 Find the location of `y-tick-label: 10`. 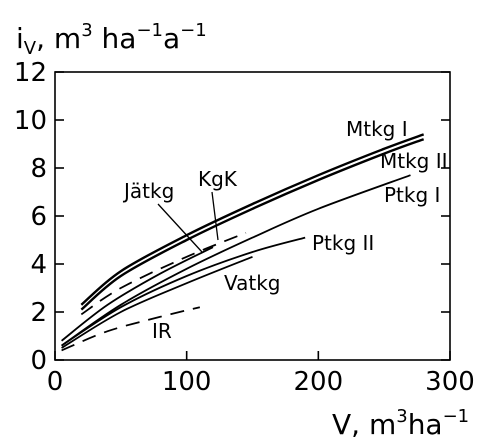

y-tick-label: 10 is located at coordinates (30, 121).